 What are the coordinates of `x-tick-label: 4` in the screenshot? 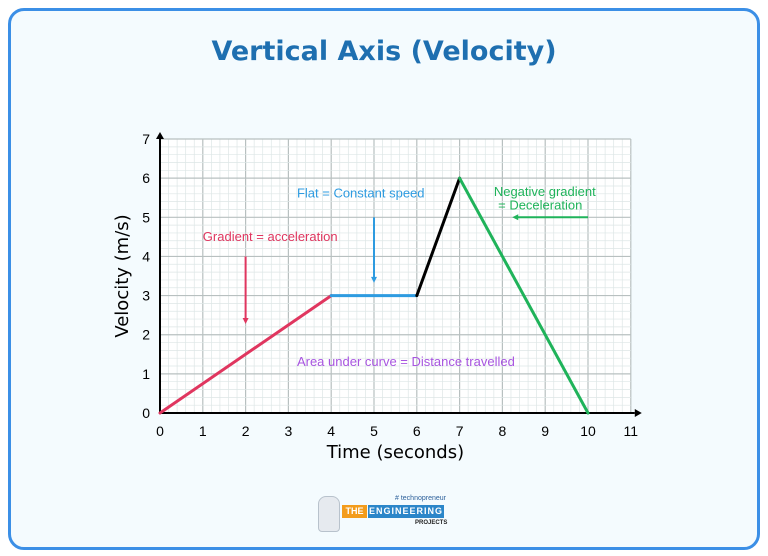 It's located at (331, 431).